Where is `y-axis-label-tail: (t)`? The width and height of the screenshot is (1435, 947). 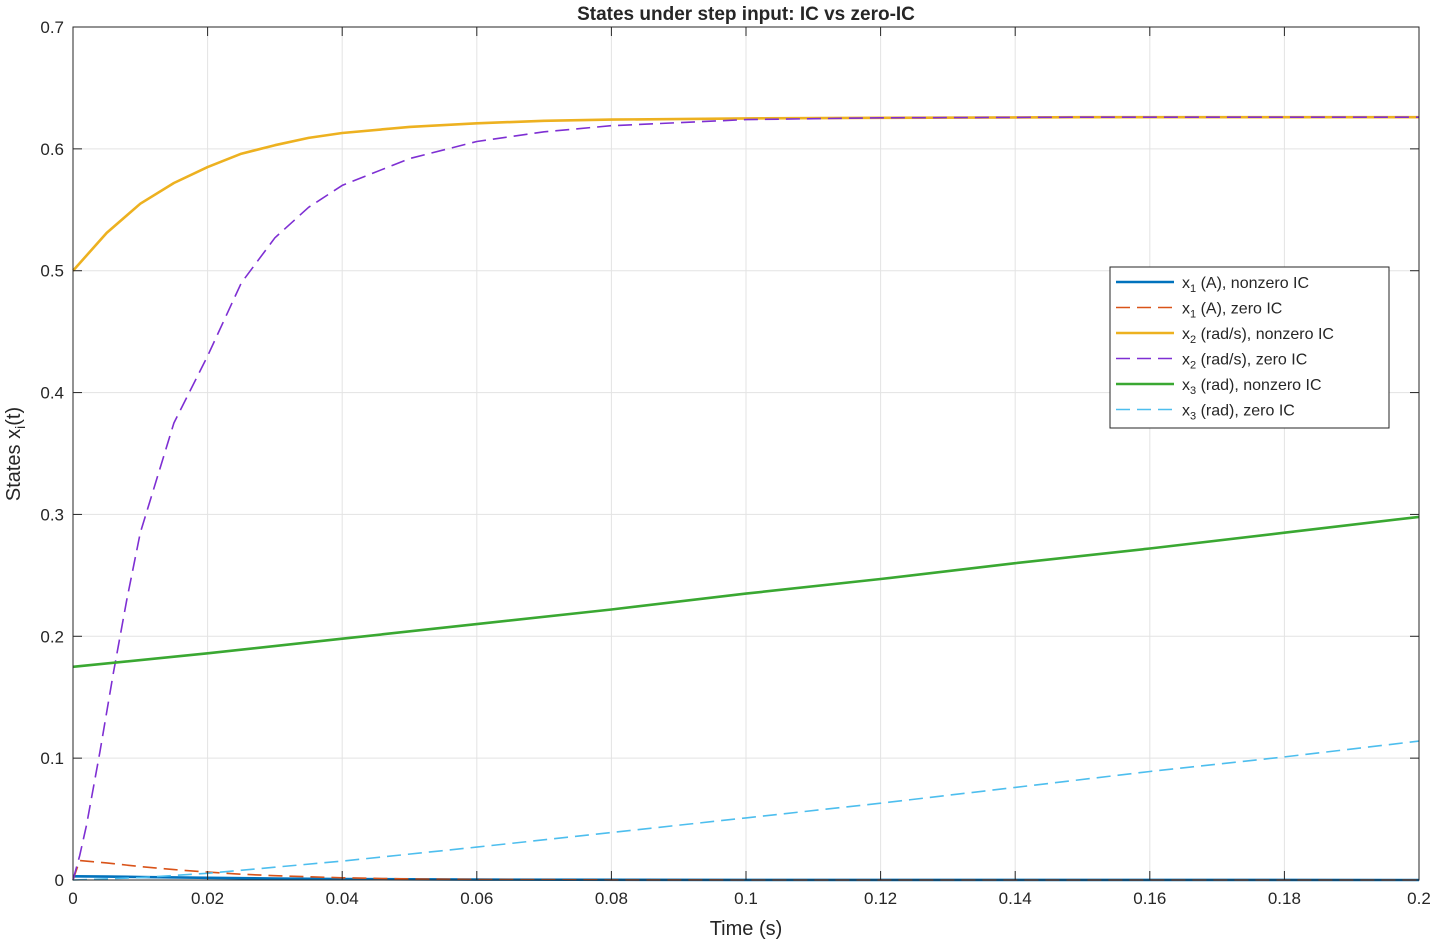 y-axis-label-tail: (t) is located at coordinates (14, 416).